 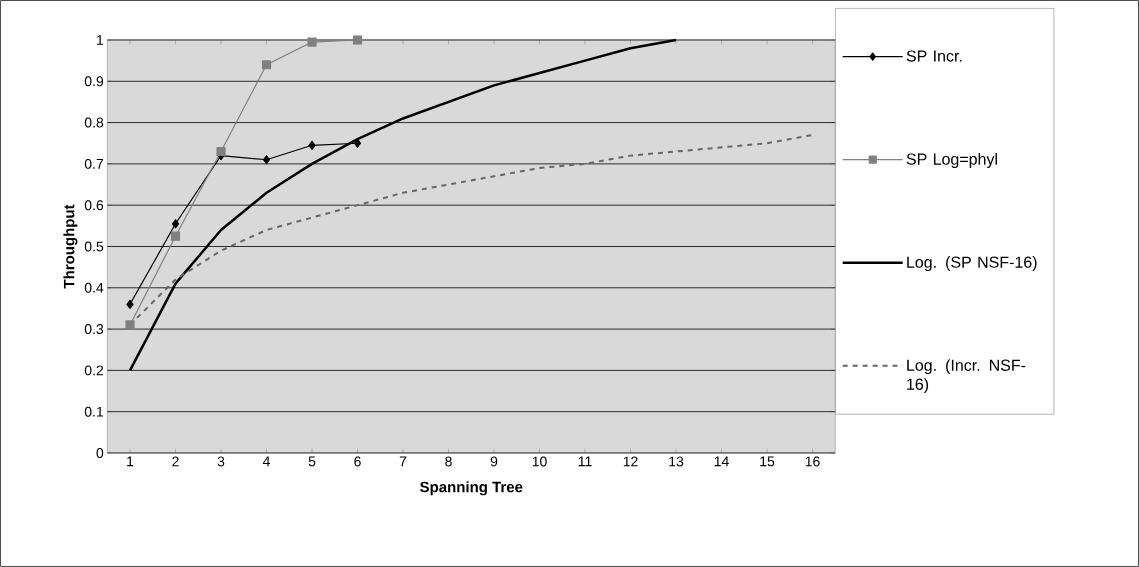 What do you see at coordinates (94, 246) in the screenshot?
I see `y-tick-label: 0.5` at bounding box center [94, 246].